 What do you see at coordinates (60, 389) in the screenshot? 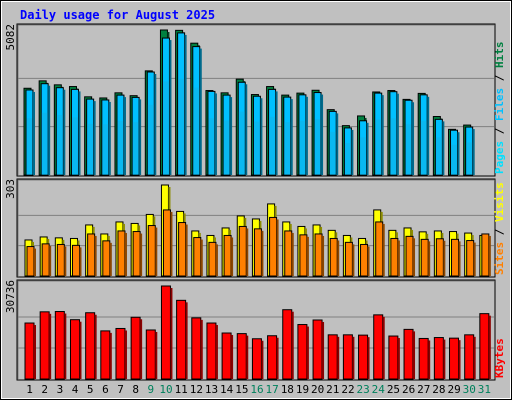
I see `x-tick-label-3: 3` at bounding box center [60, 389].